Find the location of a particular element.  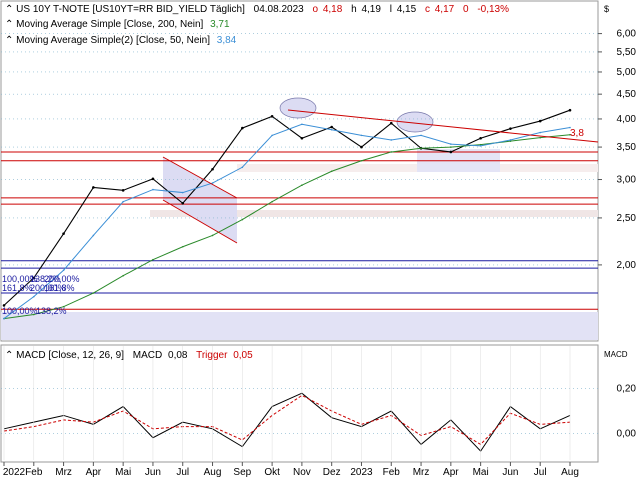

fib-label-7: 161,8% is located at coordinates (59, 288).